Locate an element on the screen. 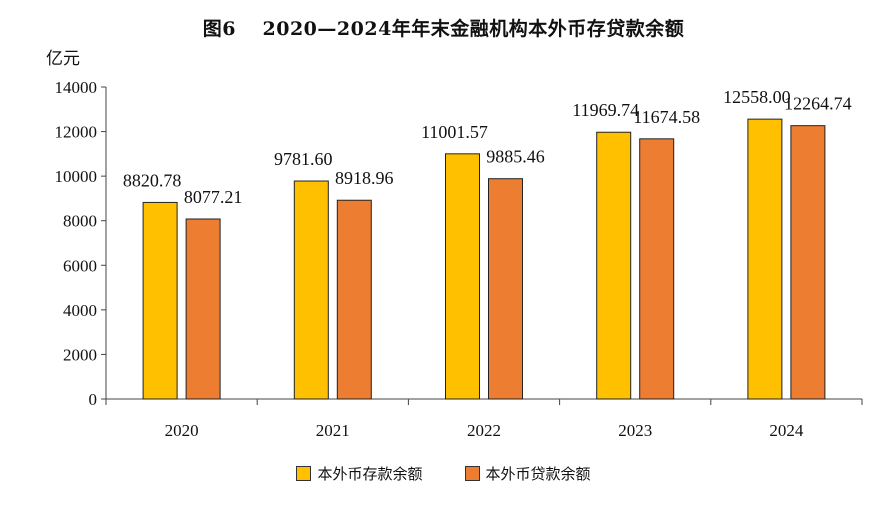  legend: 本外币存款余额 本外币贷款余额 is located at coordinates (443, 473).